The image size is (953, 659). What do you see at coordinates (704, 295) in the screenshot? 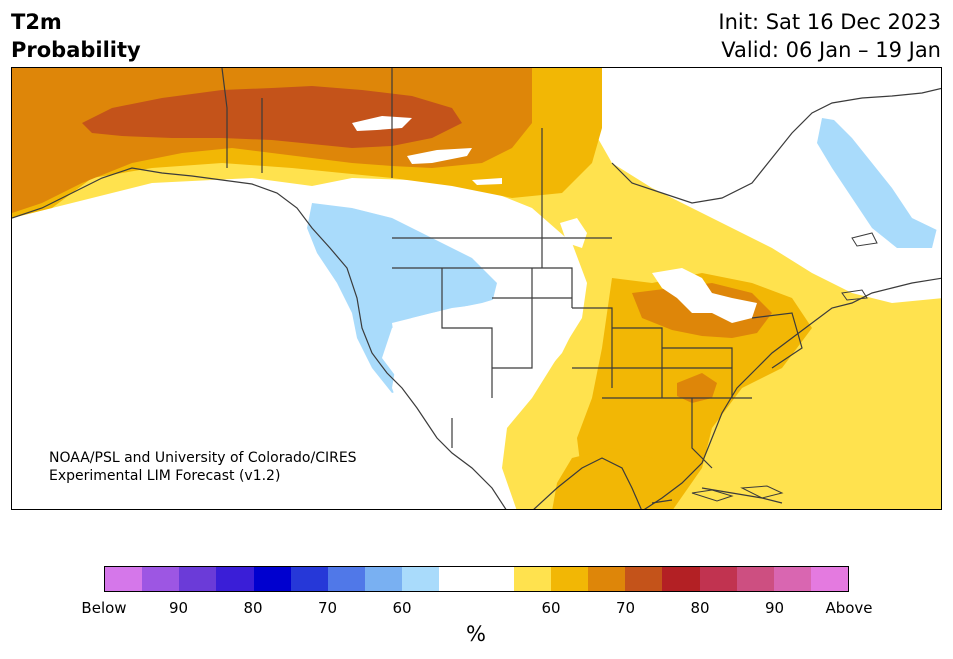
I see `great-lakes` at bounding box center [704, 295].